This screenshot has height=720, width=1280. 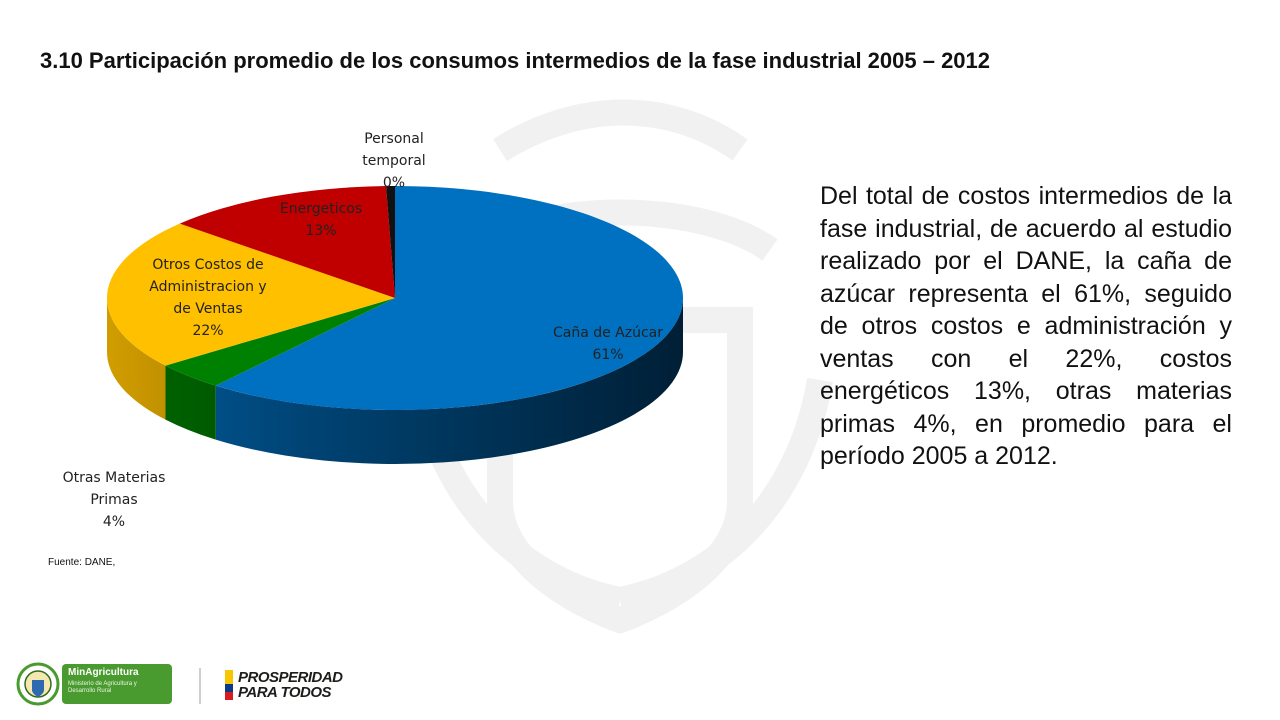 I want to click on pie-side-otras-materias-primas, so click(x=190, y=402).